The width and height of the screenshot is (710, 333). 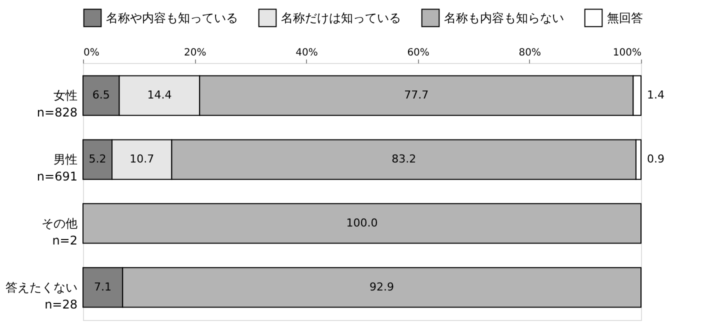 I want to click on x-tick-label: 20%, so click(x=195, y=53).